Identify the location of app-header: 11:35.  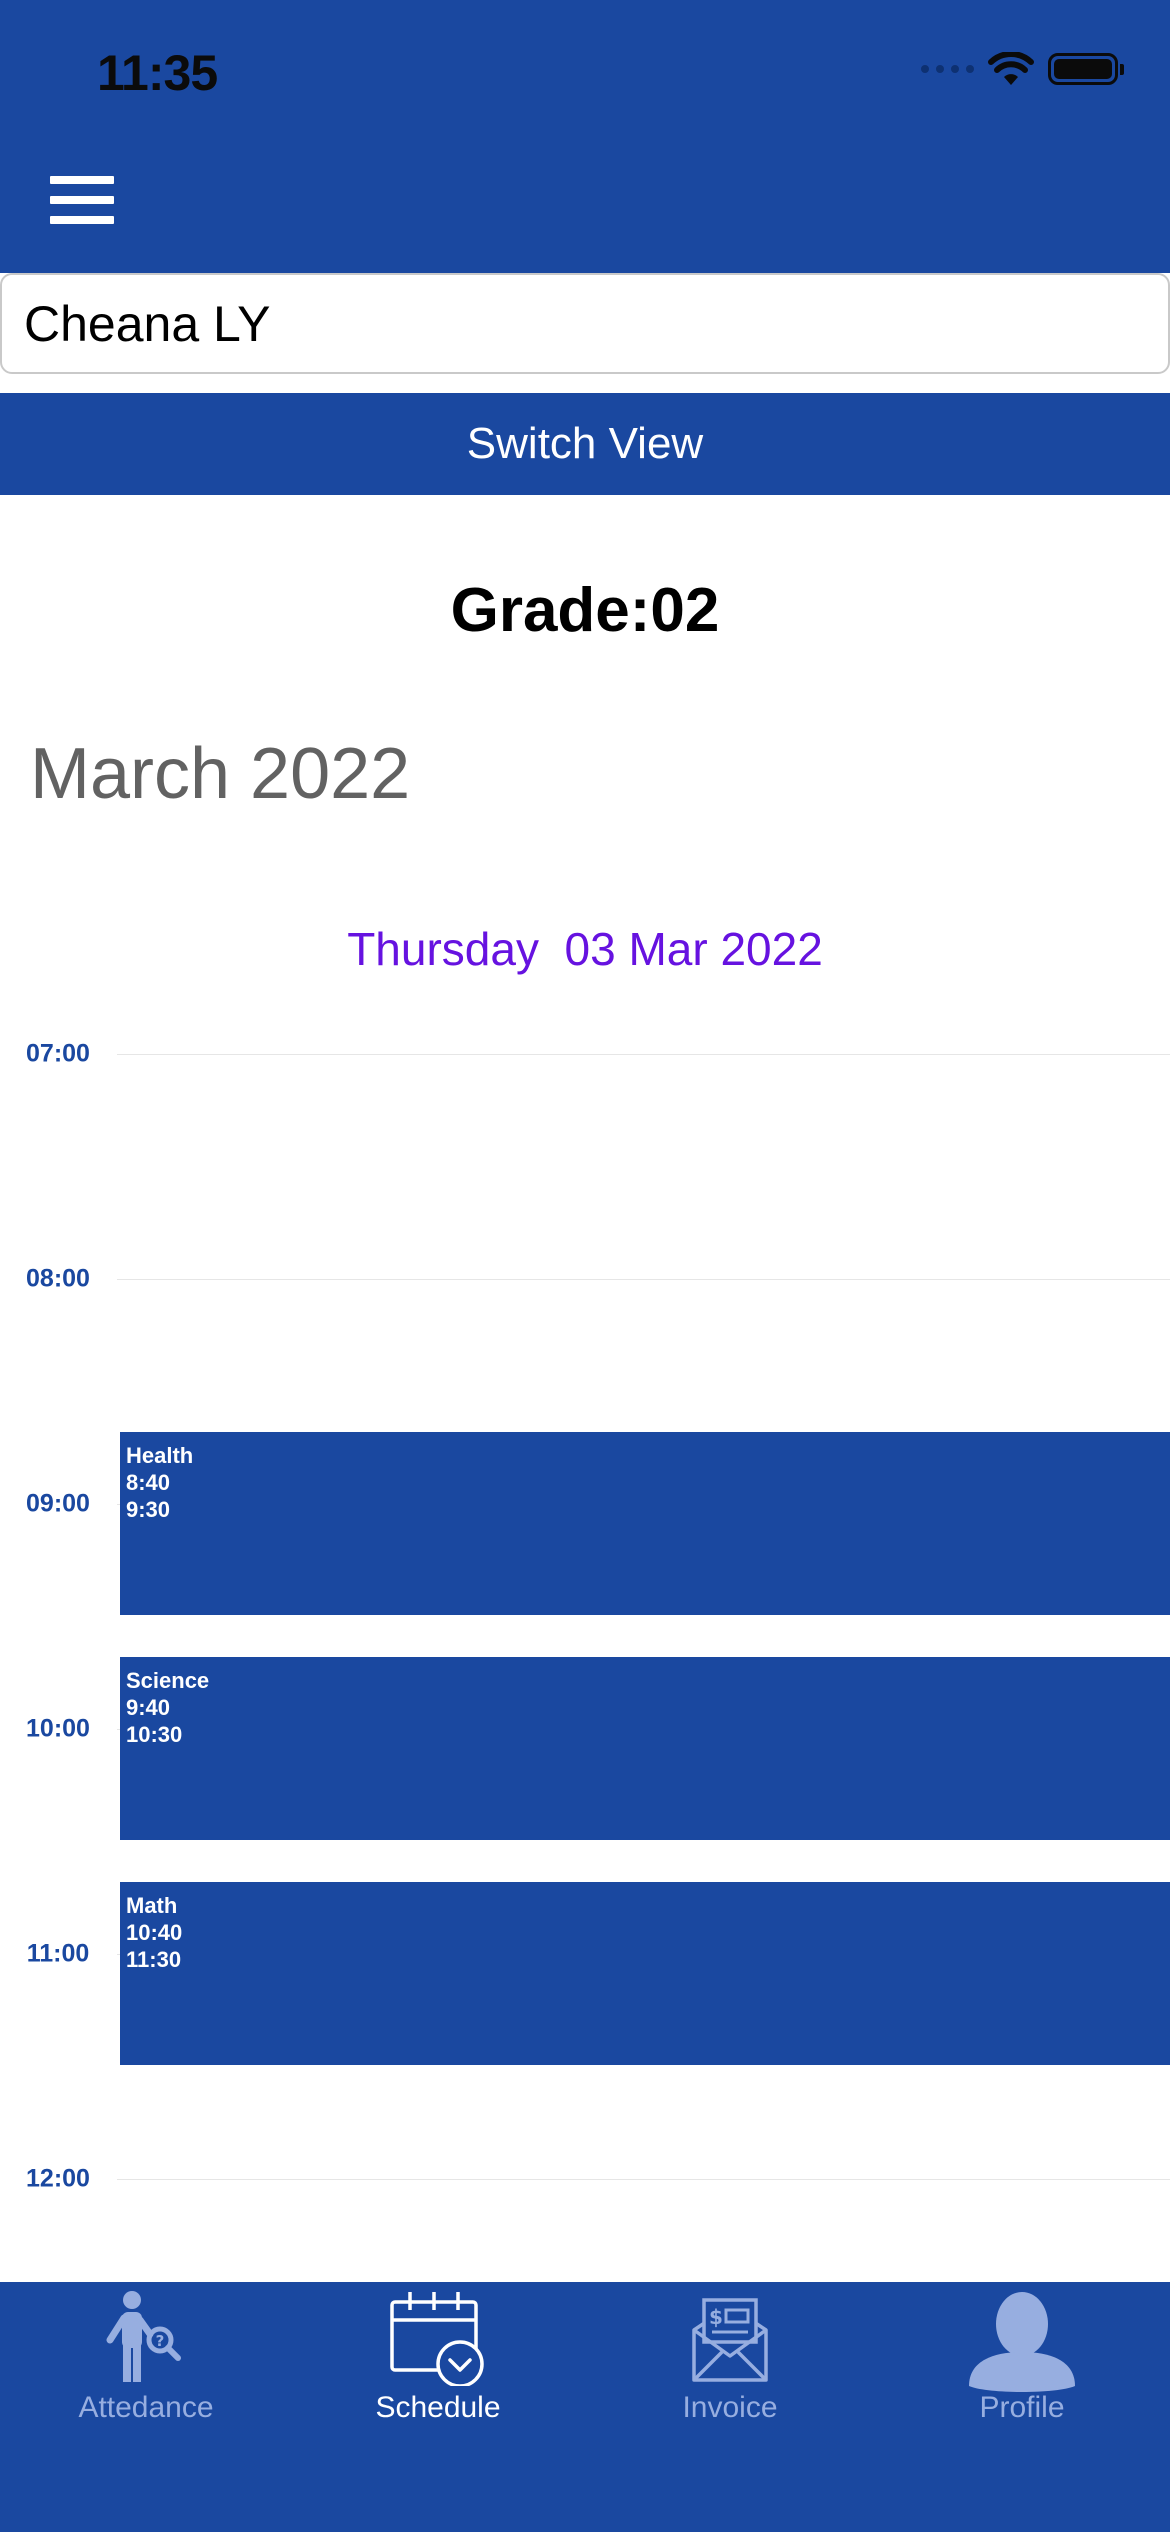
(585, 136).